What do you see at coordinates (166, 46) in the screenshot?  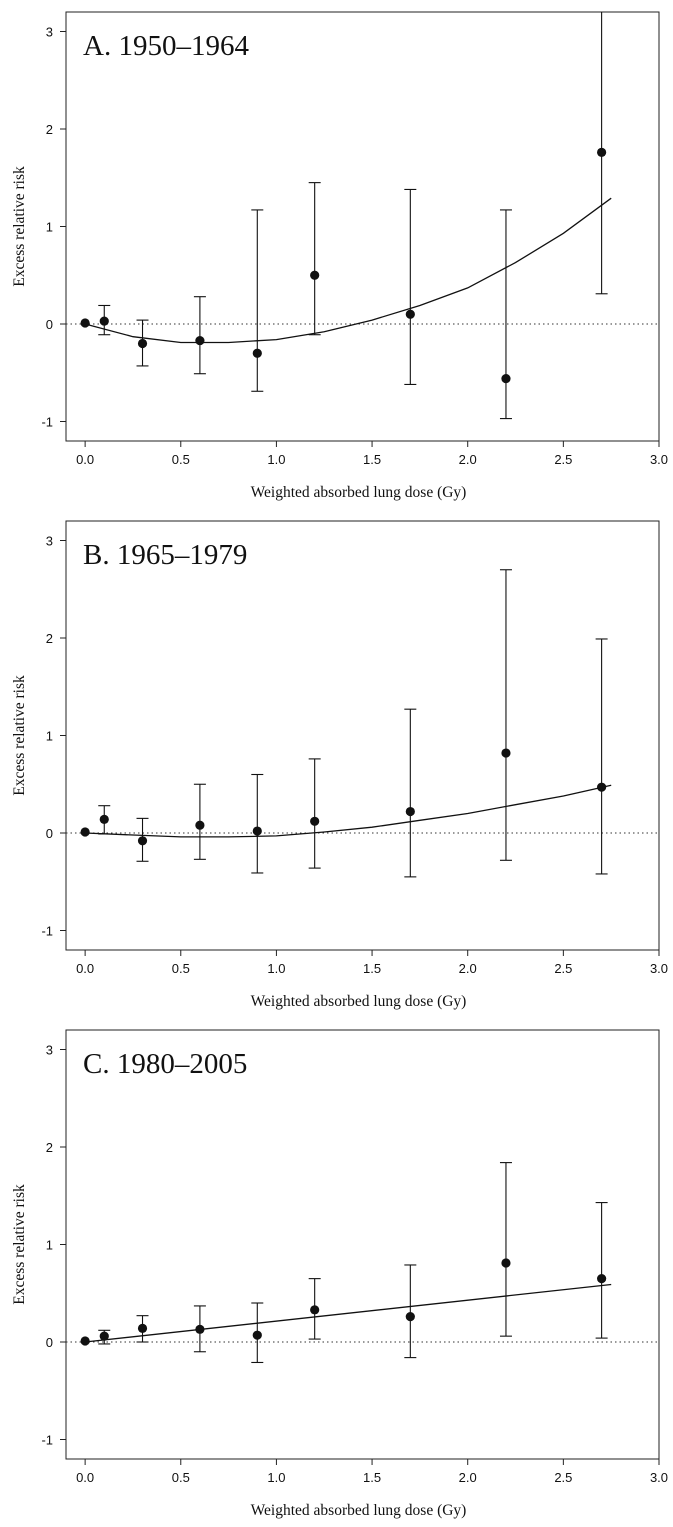 I see `panel-title: A. 1950–1964` at bounding box center [166, 46].